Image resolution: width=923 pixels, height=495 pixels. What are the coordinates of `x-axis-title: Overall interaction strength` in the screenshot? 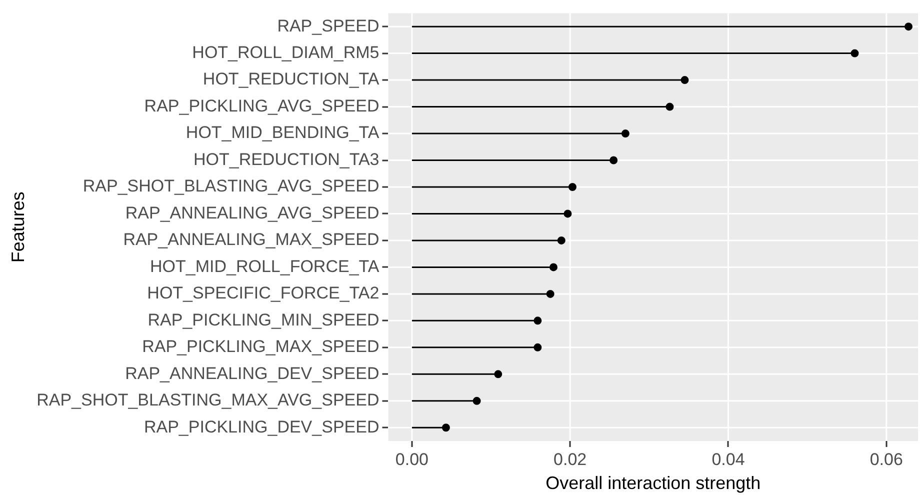 It's located at (653, 483).